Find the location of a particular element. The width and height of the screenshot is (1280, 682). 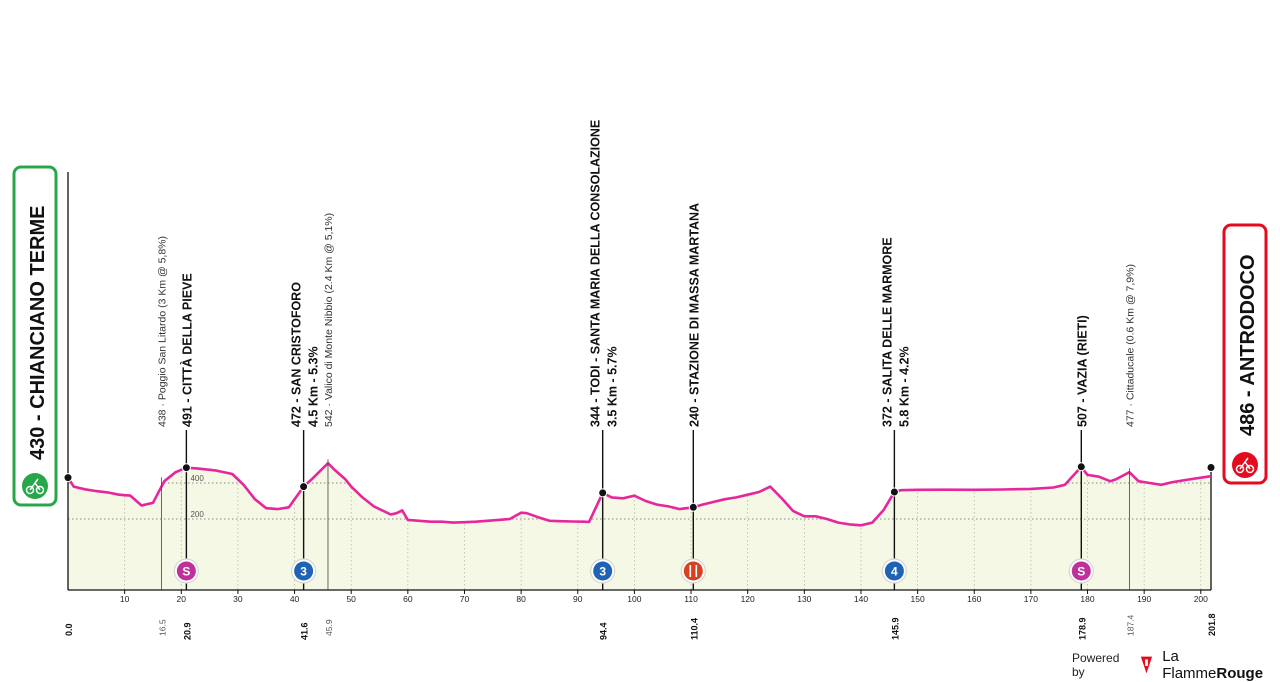

waypoint-km-label: 20.9 is located at coordinates (187, 631).